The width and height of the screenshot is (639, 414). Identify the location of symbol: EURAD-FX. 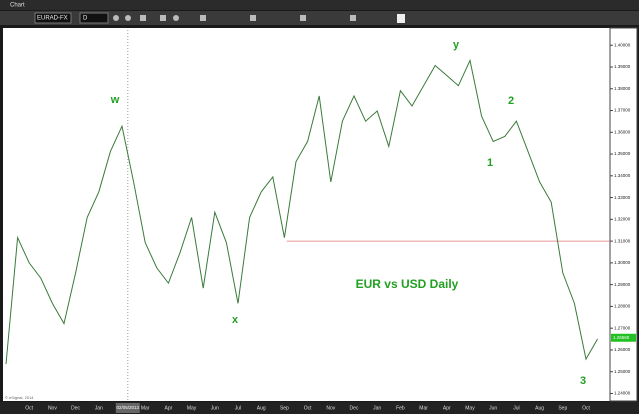
(52, 19).